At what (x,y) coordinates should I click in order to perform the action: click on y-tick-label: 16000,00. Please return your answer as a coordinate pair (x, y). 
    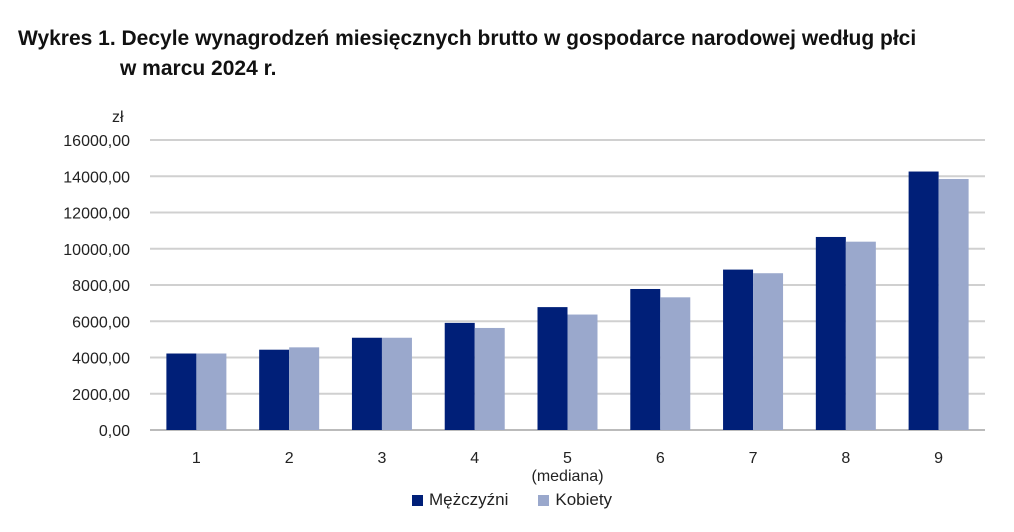
    Looking at the image, I should click on (96, 141).